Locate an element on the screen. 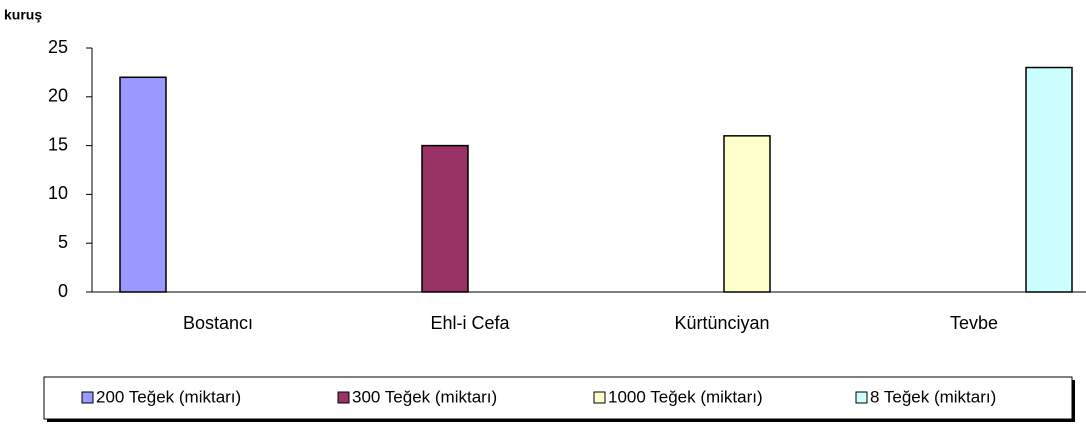 The width and height of the screenshot is (1086, 433). legend-label: 300 Teğek (miktarı) is located at coordinates (424, 396).